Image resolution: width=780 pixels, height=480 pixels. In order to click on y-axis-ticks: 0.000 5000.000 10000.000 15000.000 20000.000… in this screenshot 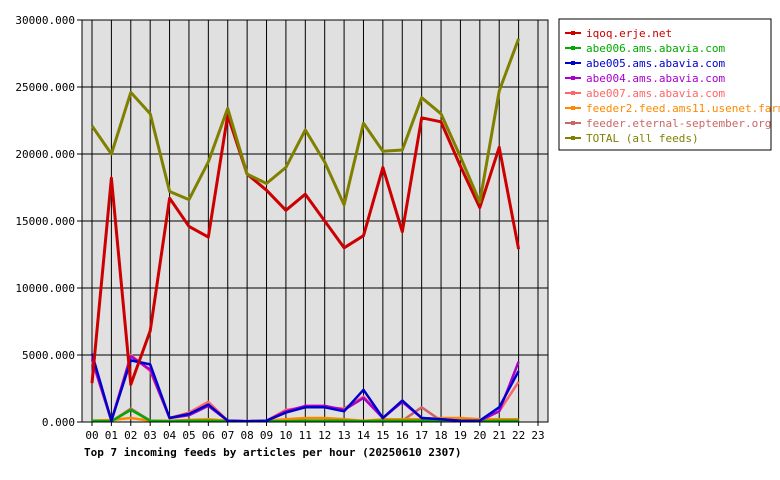, I will do `click(48, 221)`.